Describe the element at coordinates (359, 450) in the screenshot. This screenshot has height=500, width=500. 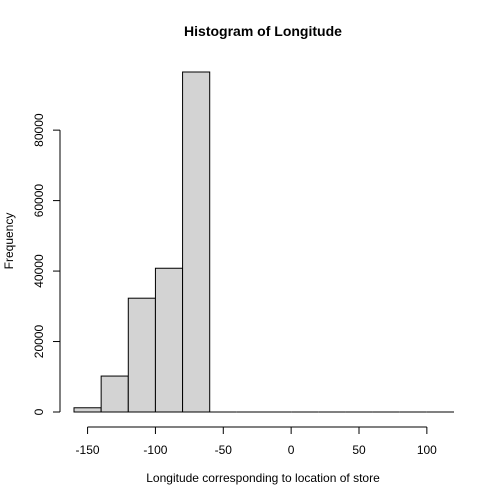
I see `x-tick-label: 50` at that location.